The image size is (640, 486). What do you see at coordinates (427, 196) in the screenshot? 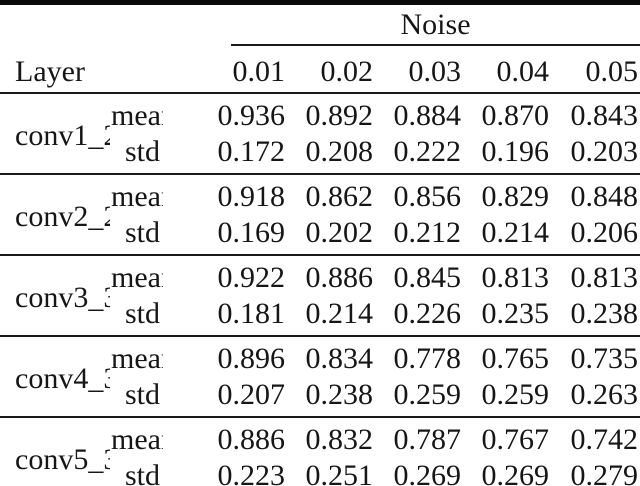
I see `mean-value-cell: 0.856` at bounding box center [427, 196].